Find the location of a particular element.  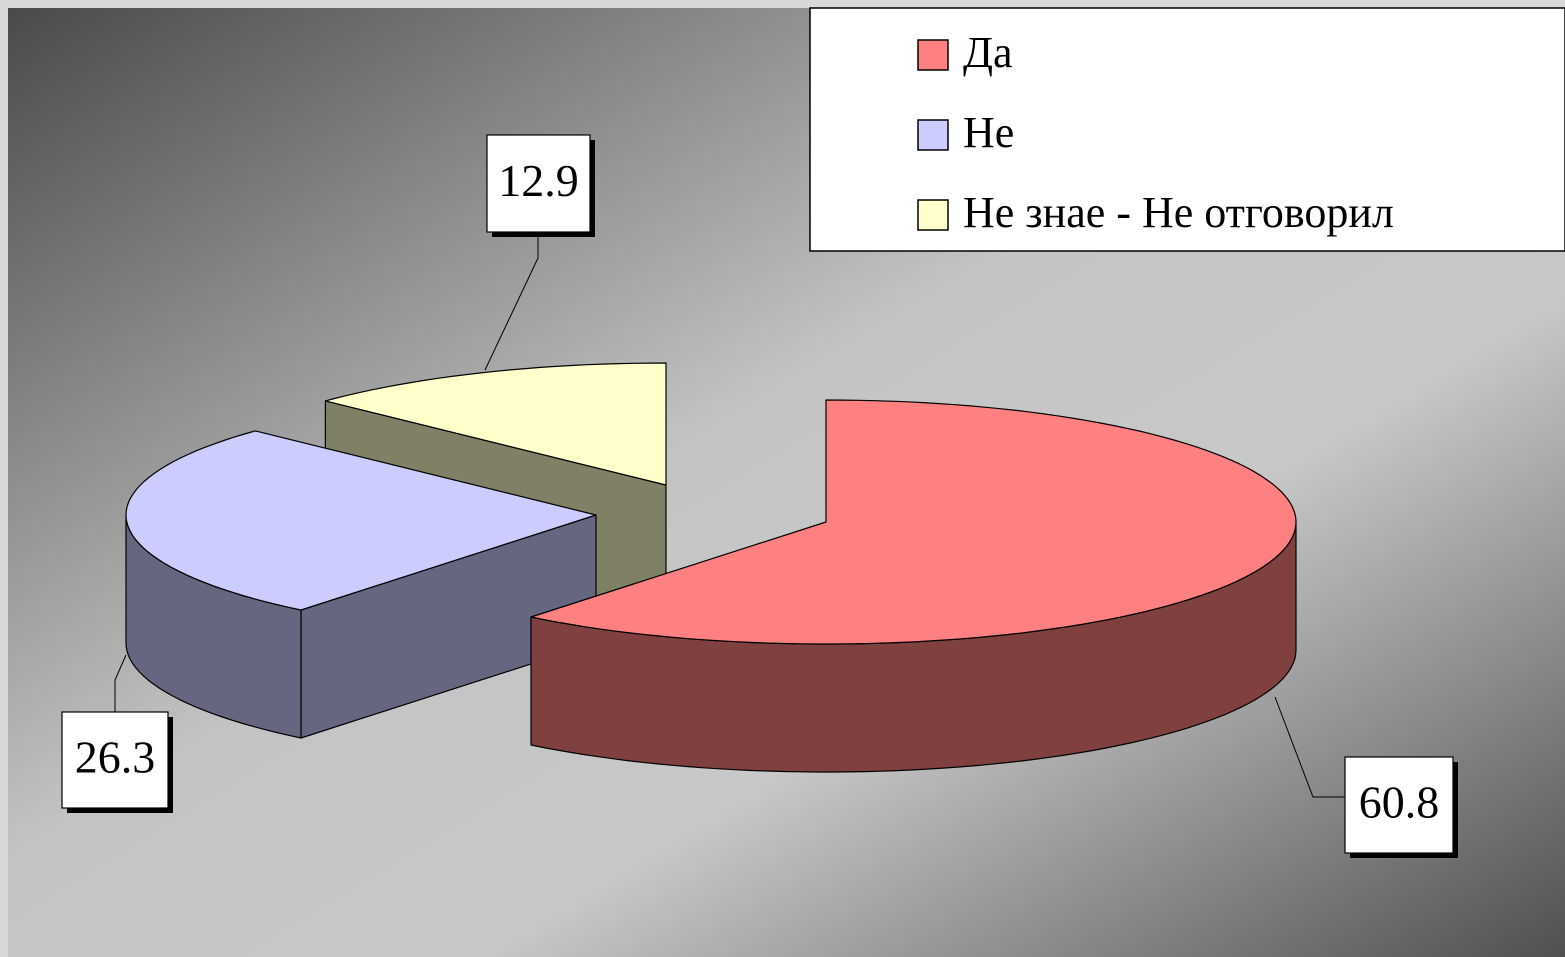

data-label: 26.3 is located at coordinates (115, 757).